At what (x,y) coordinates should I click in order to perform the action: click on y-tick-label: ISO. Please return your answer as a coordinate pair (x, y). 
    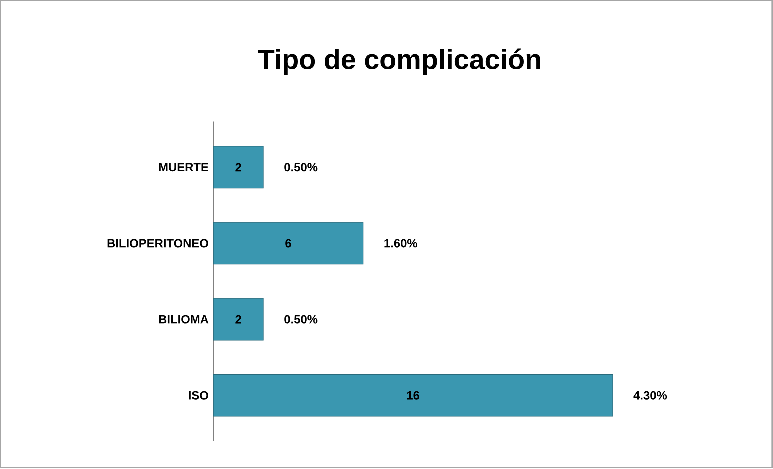
    Looking at the image, I should click on (198, 396).